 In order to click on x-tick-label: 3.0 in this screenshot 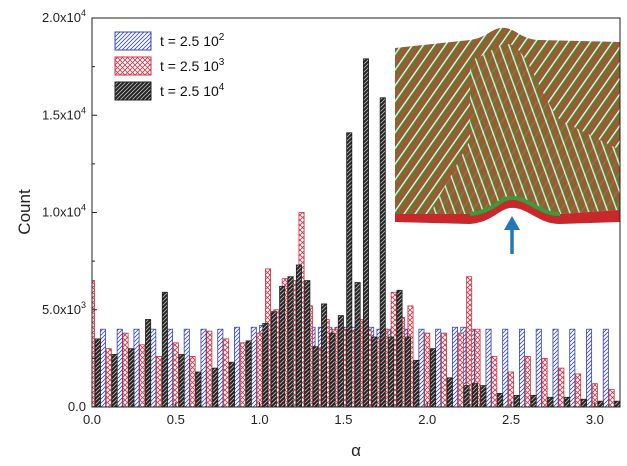, I will do `click(595, 419)`.